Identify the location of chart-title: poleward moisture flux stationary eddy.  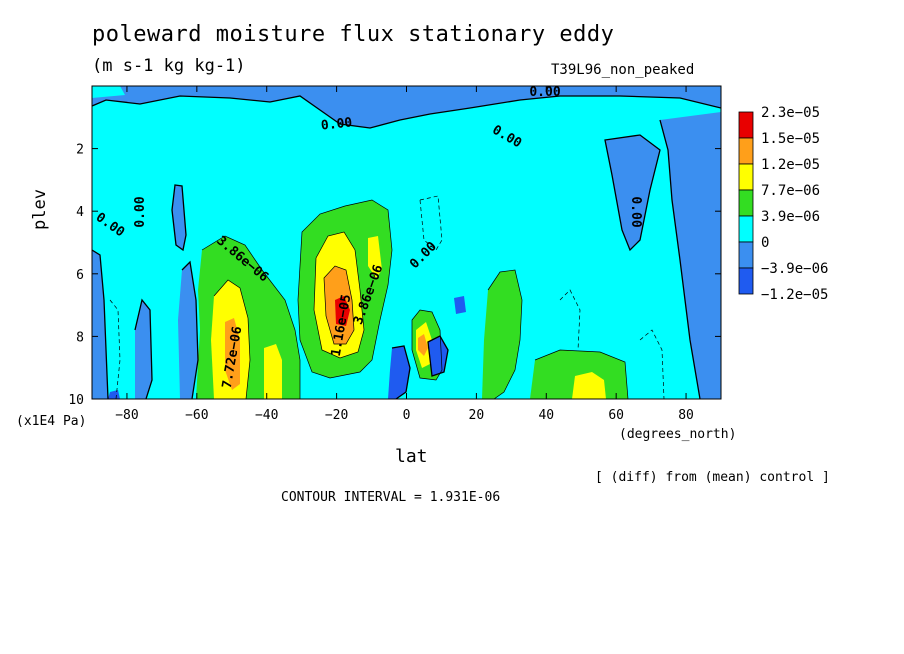
(353, 34).